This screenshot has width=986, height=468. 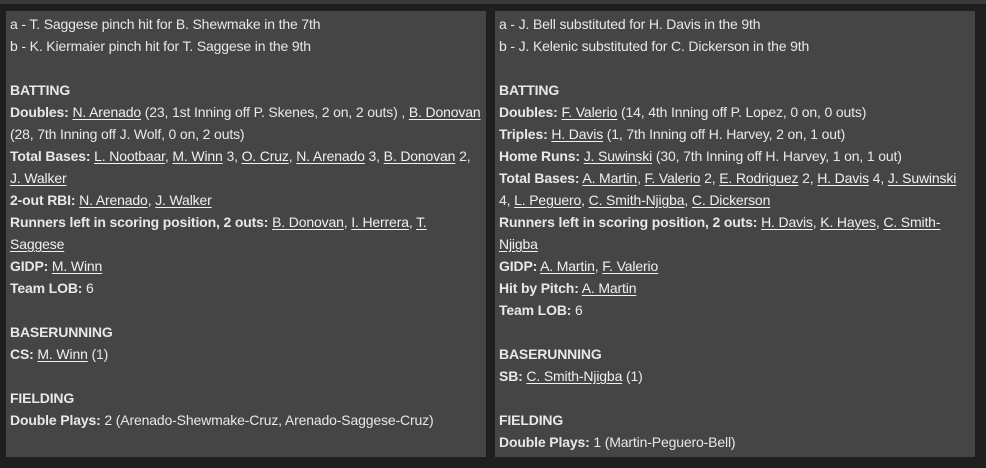 What do you see at coordinates (759, 178) in the screenshot?
I see `player-link: E. Rodriguez` at bounding box center [759, 178].